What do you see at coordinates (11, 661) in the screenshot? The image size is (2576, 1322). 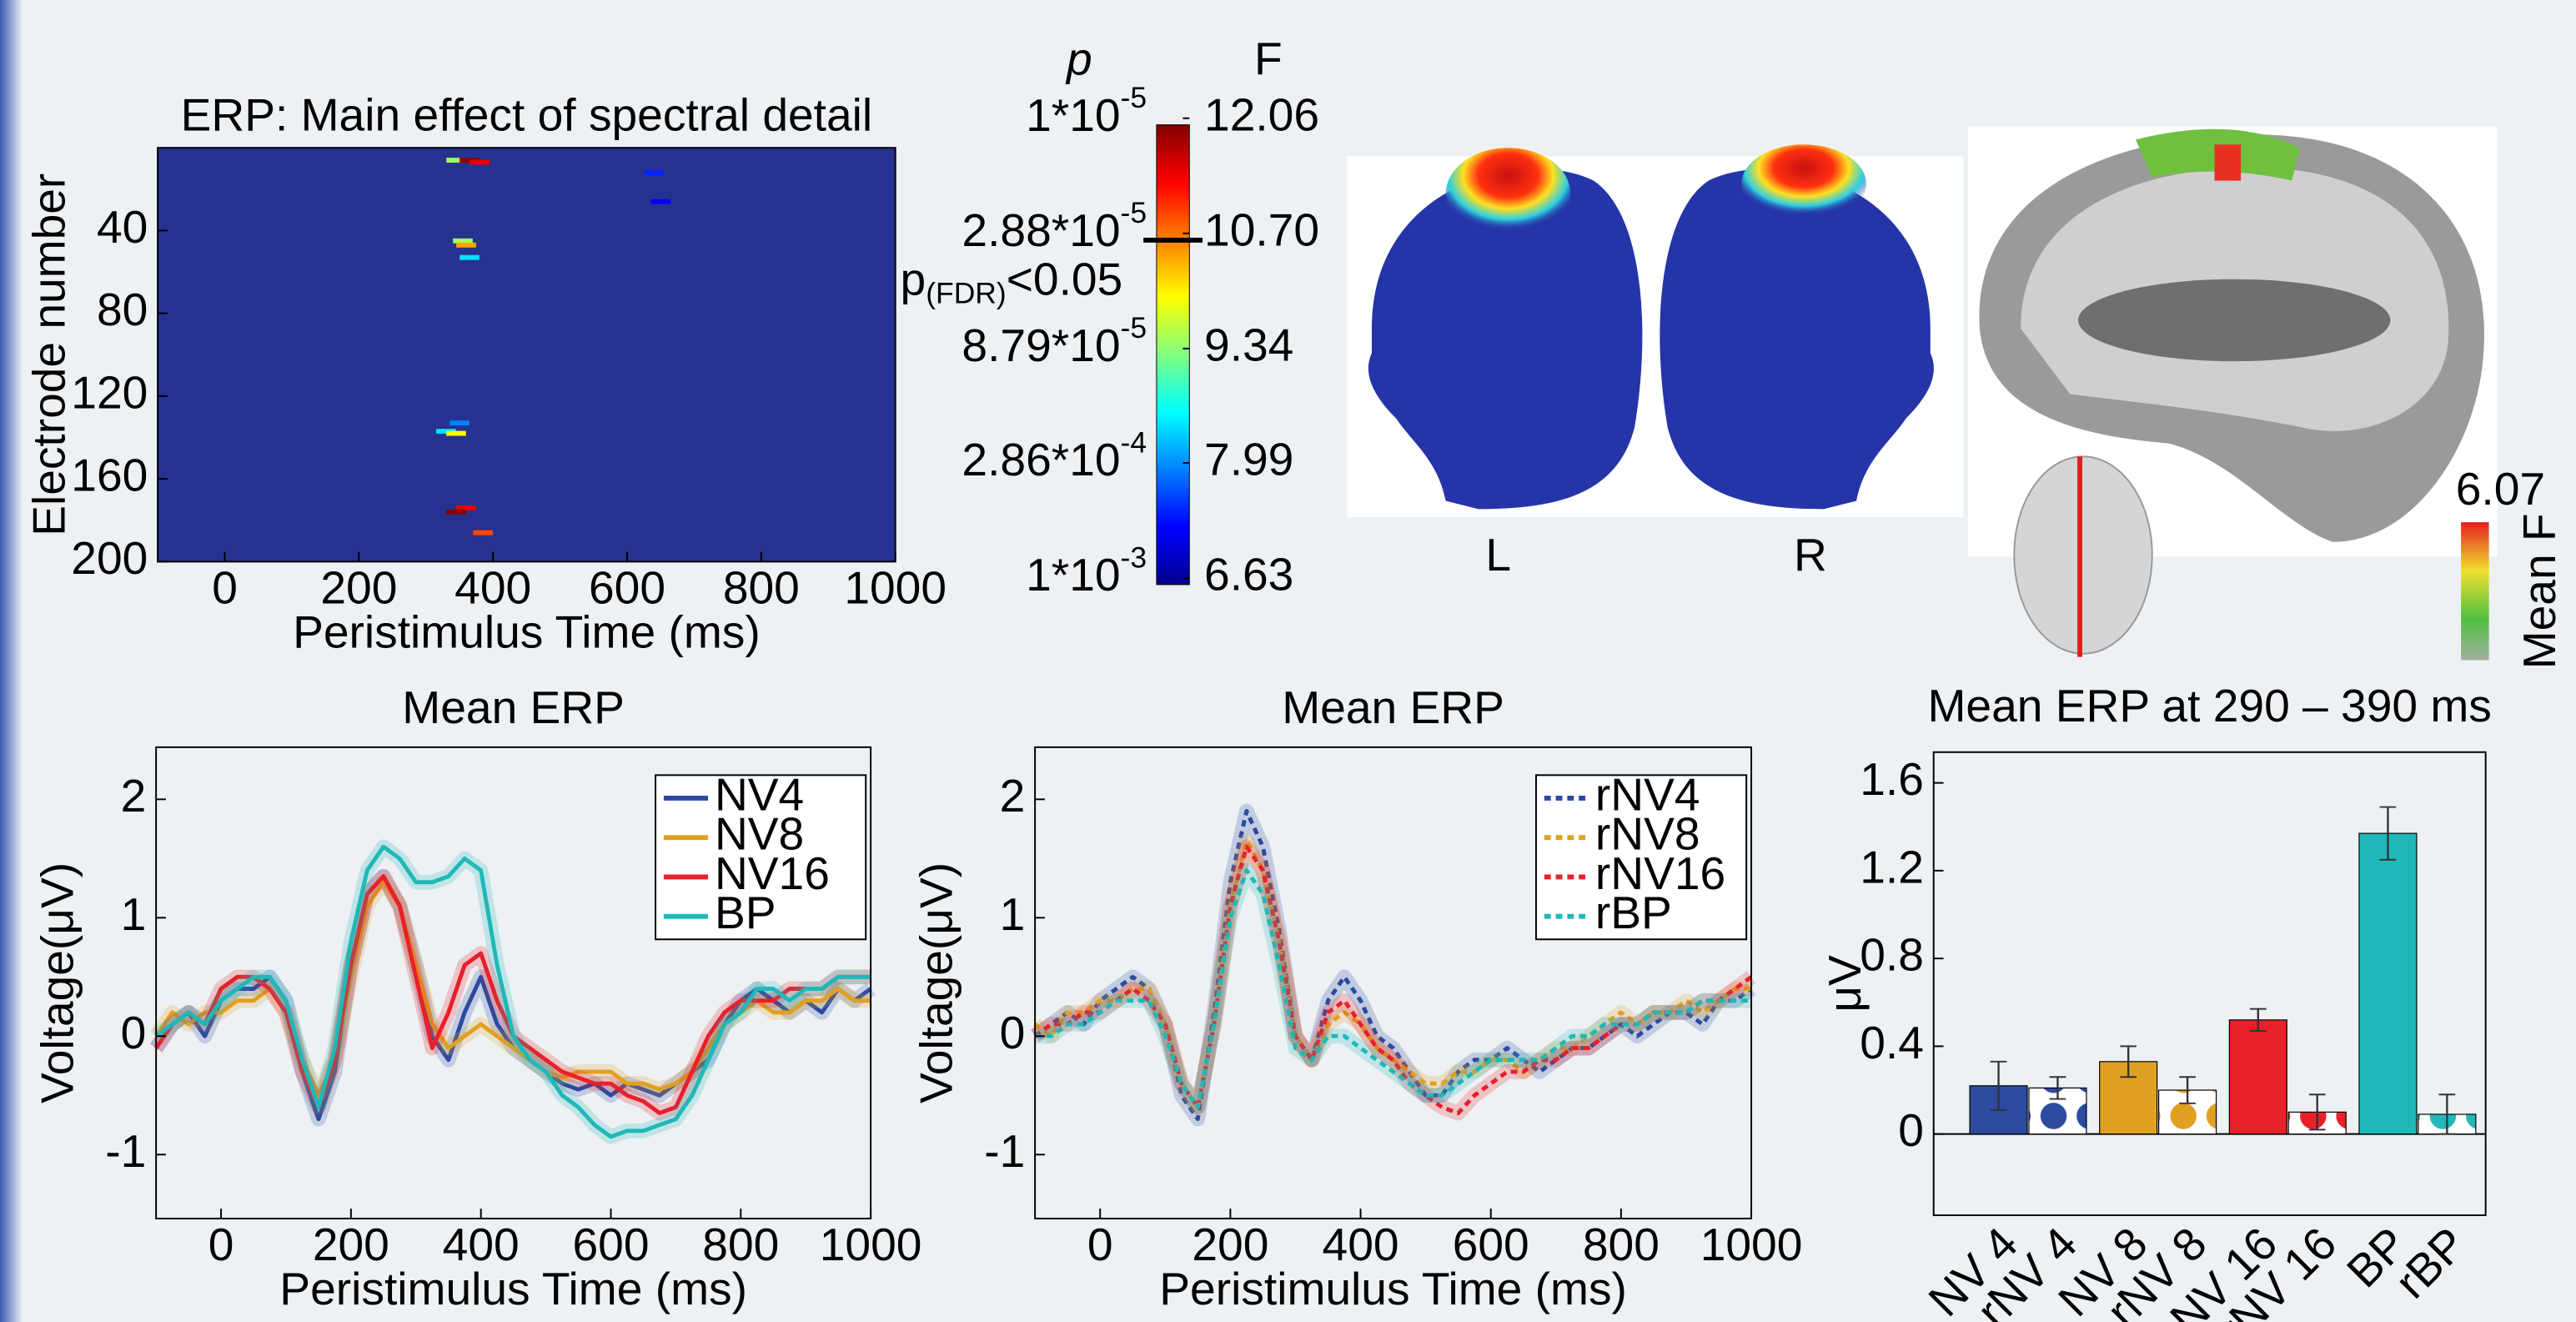 I see `slide-edge` at bounding box center [11, 661].